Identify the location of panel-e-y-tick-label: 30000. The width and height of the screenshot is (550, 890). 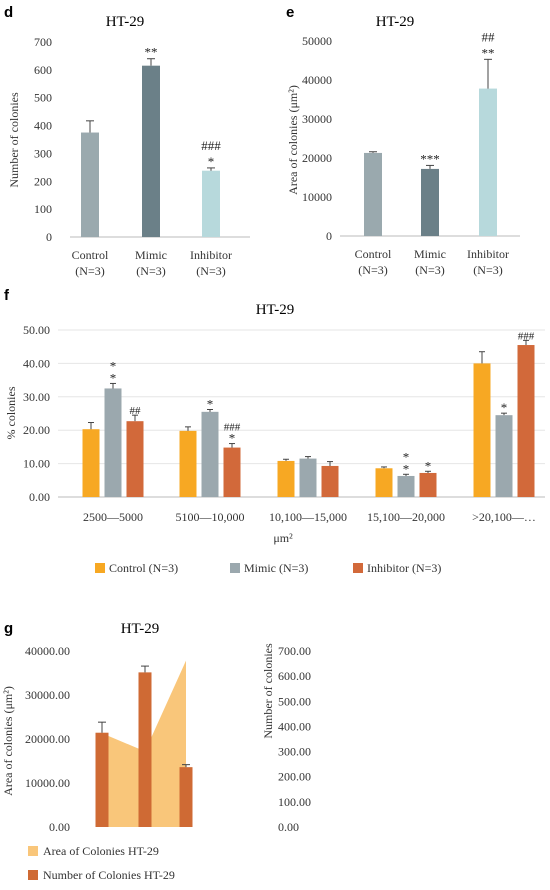
(317, 119).